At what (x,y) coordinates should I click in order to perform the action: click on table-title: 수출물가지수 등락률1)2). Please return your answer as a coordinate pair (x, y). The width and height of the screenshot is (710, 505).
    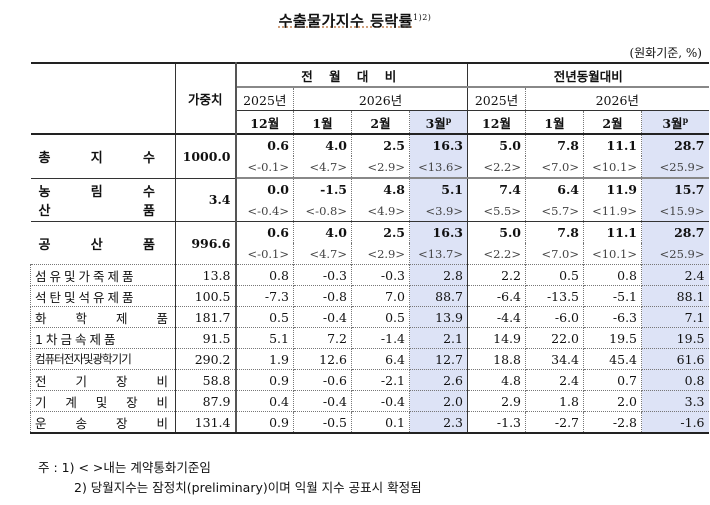
    Looking at the image, I should click on (355, 21).